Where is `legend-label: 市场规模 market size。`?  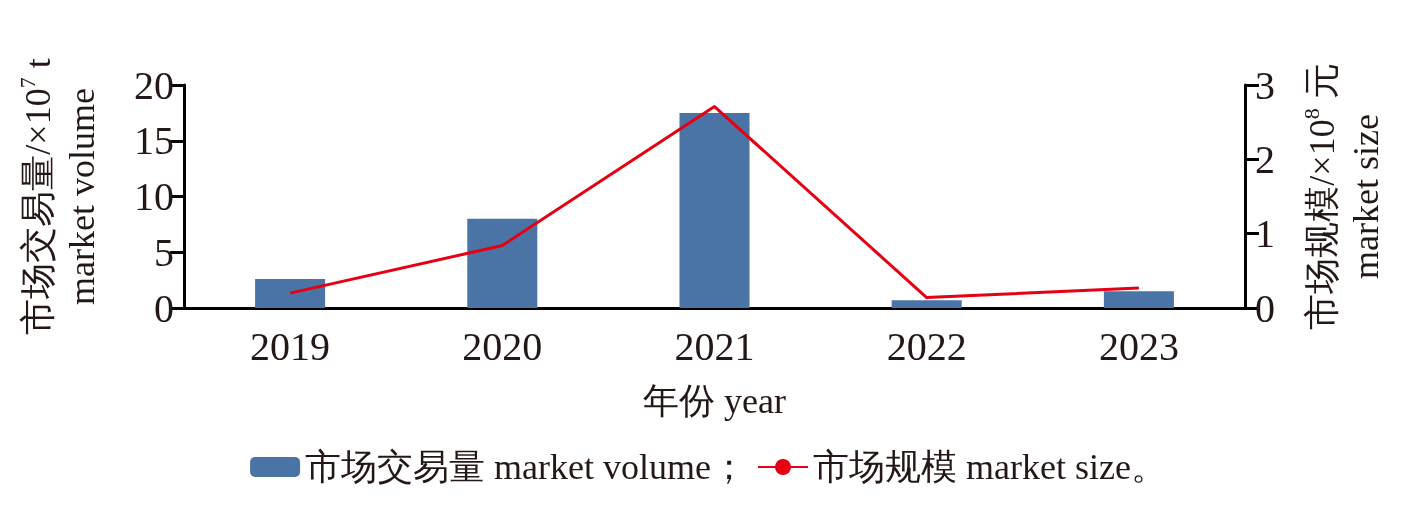 legend-label: 市场规模 market size。 is located at coordinates (990, 467).